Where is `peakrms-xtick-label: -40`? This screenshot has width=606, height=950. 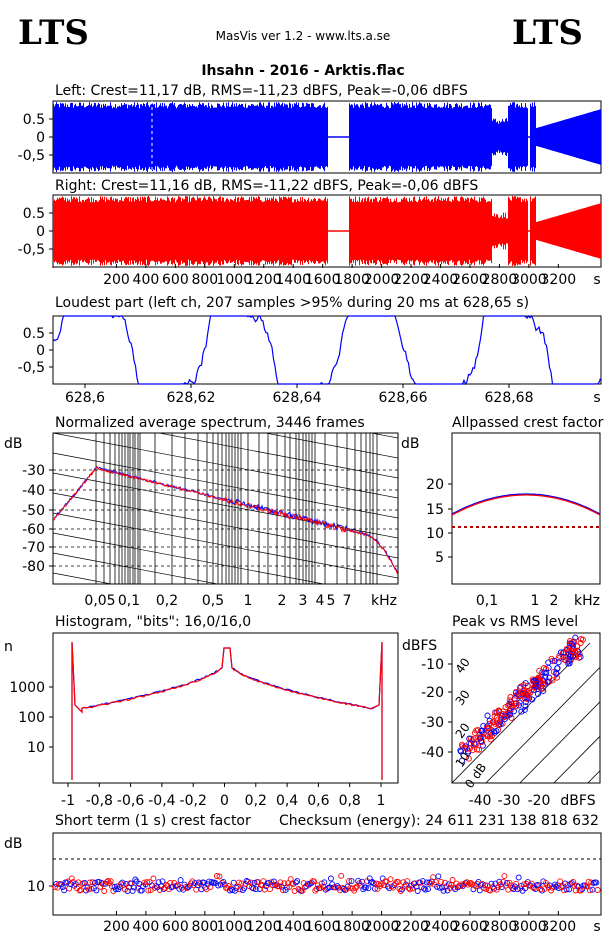
peakrms-xtick-label: -40 is located at coordinates (480, 801).